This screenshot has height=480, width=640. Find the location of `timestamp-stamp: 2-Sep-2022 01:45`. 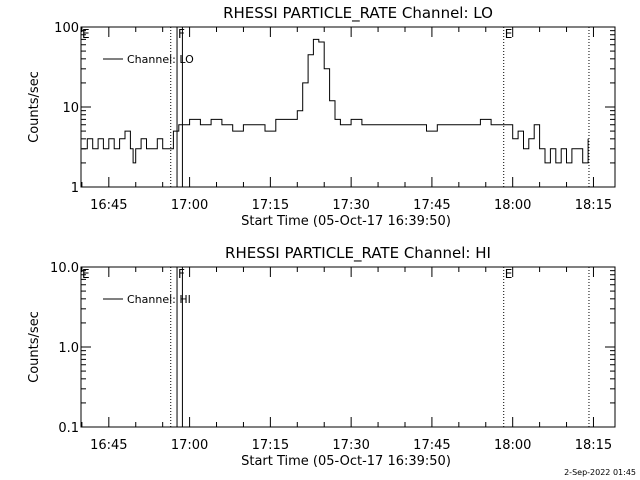

timestamp-stamp: 2-Sep-2022 01:45 is located at coordinates (600, 472).